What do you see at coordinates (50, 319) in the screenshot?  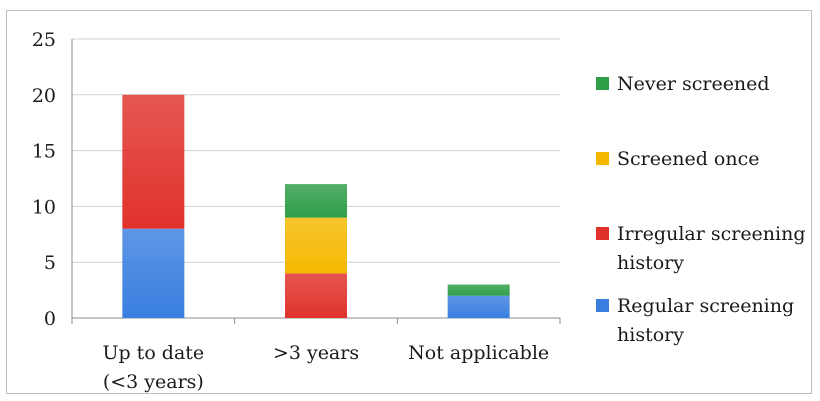 I see `y-tick-label: 0` at bounding box center [50, 319].